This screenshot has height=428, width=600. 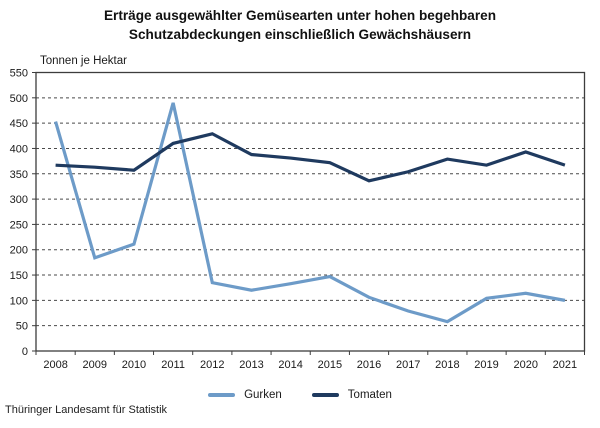 I want to click on x-tick-label: 2016, so click(x=369, y=365).